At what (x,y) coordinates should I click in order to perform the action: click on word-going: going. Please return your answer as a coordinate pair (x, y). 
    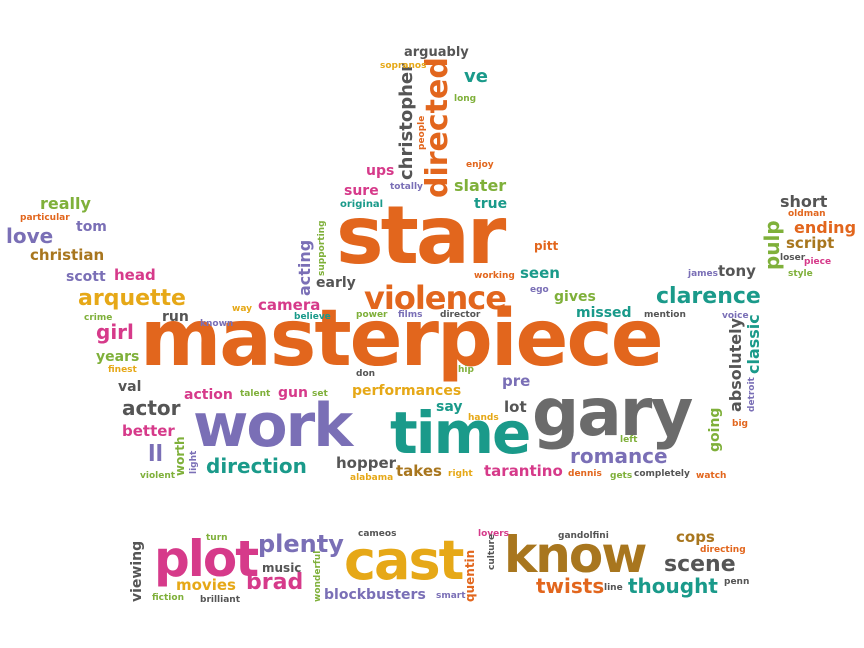
    Looking at the image, I should click on (715, 429).